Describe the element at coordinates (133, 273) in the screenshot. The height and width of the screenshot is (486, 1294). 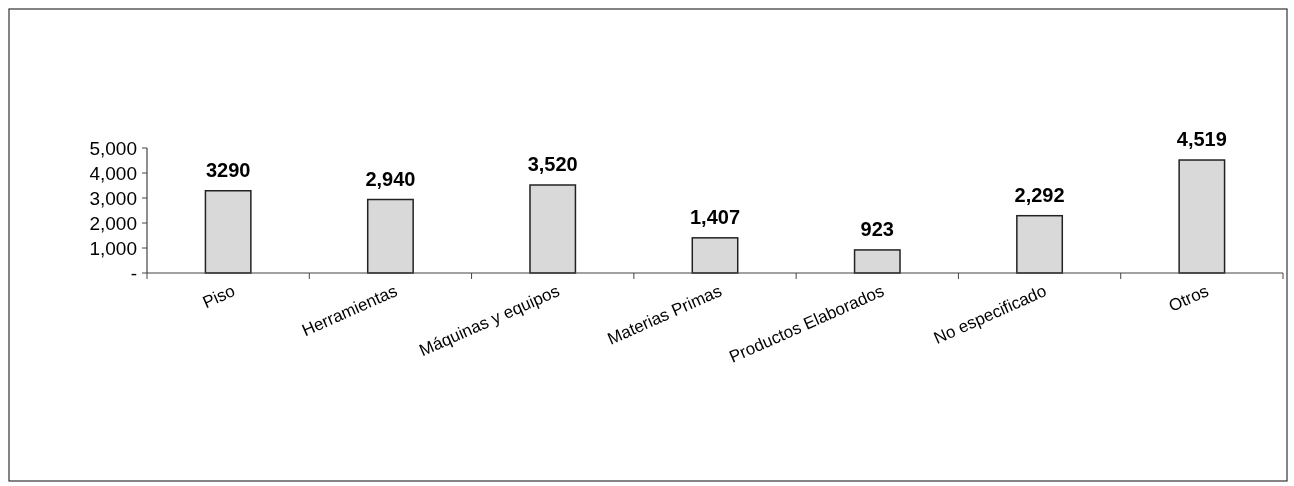
I see `y-tick-label: -` at that location.